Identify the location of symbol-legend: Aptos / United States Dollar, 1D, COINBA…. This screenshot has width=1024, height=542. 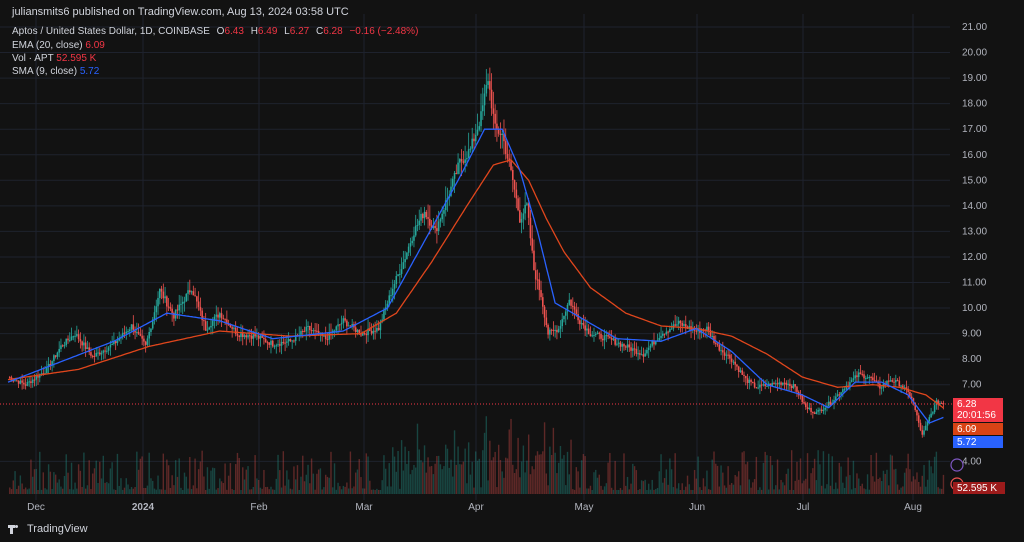
(215, 31).